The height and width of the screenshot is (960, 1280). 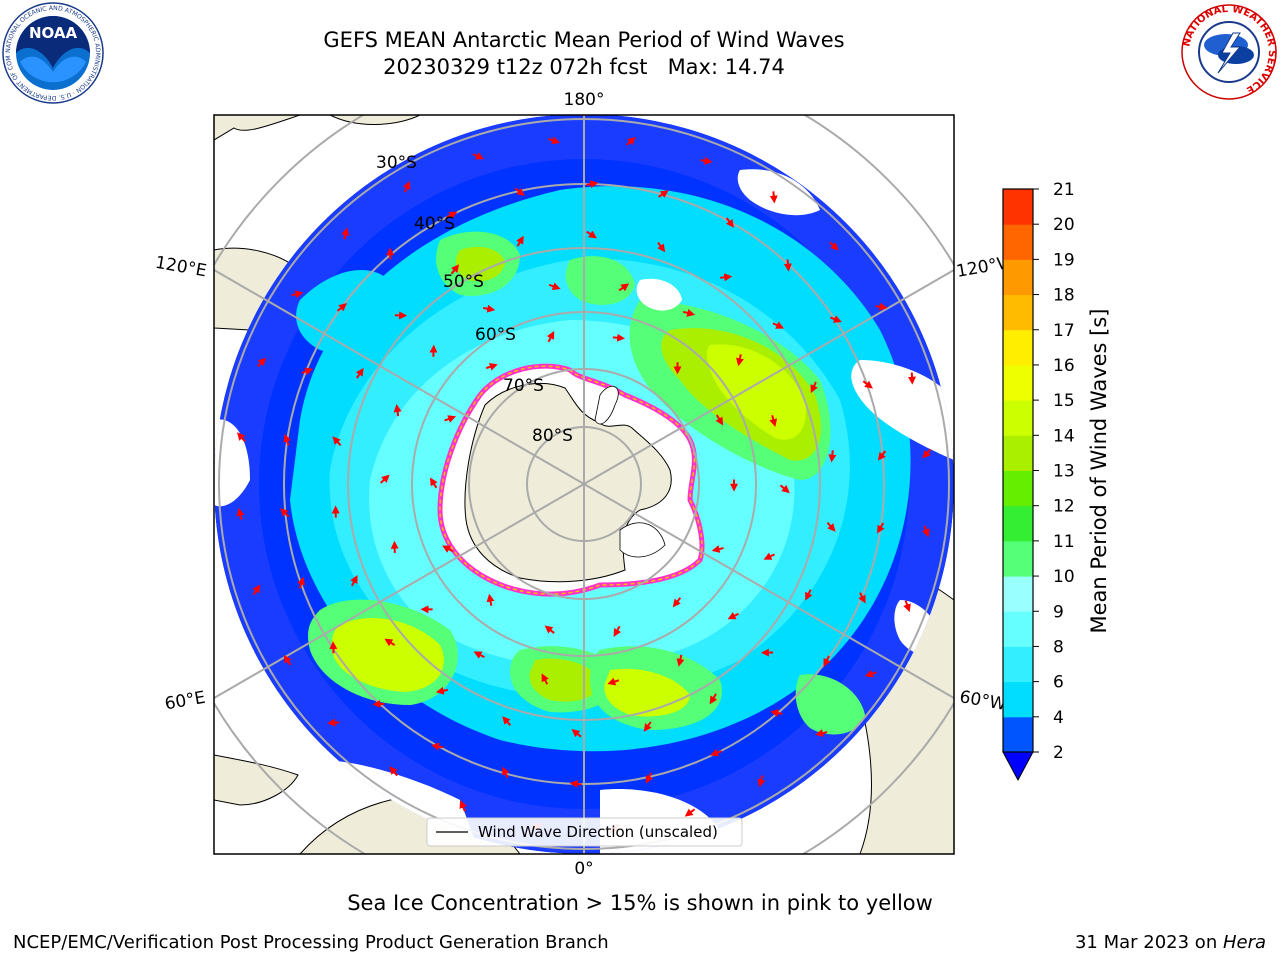 I want to click on colorbar-tick-label: 2, so click(x=1058, y=753).